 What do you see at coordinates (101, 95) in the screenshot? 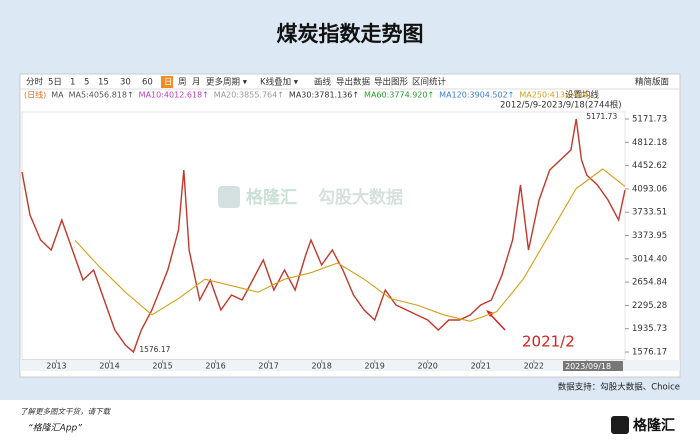
I see `legend-item: MA5:4056.818↑` at bounding box center [101, 95].